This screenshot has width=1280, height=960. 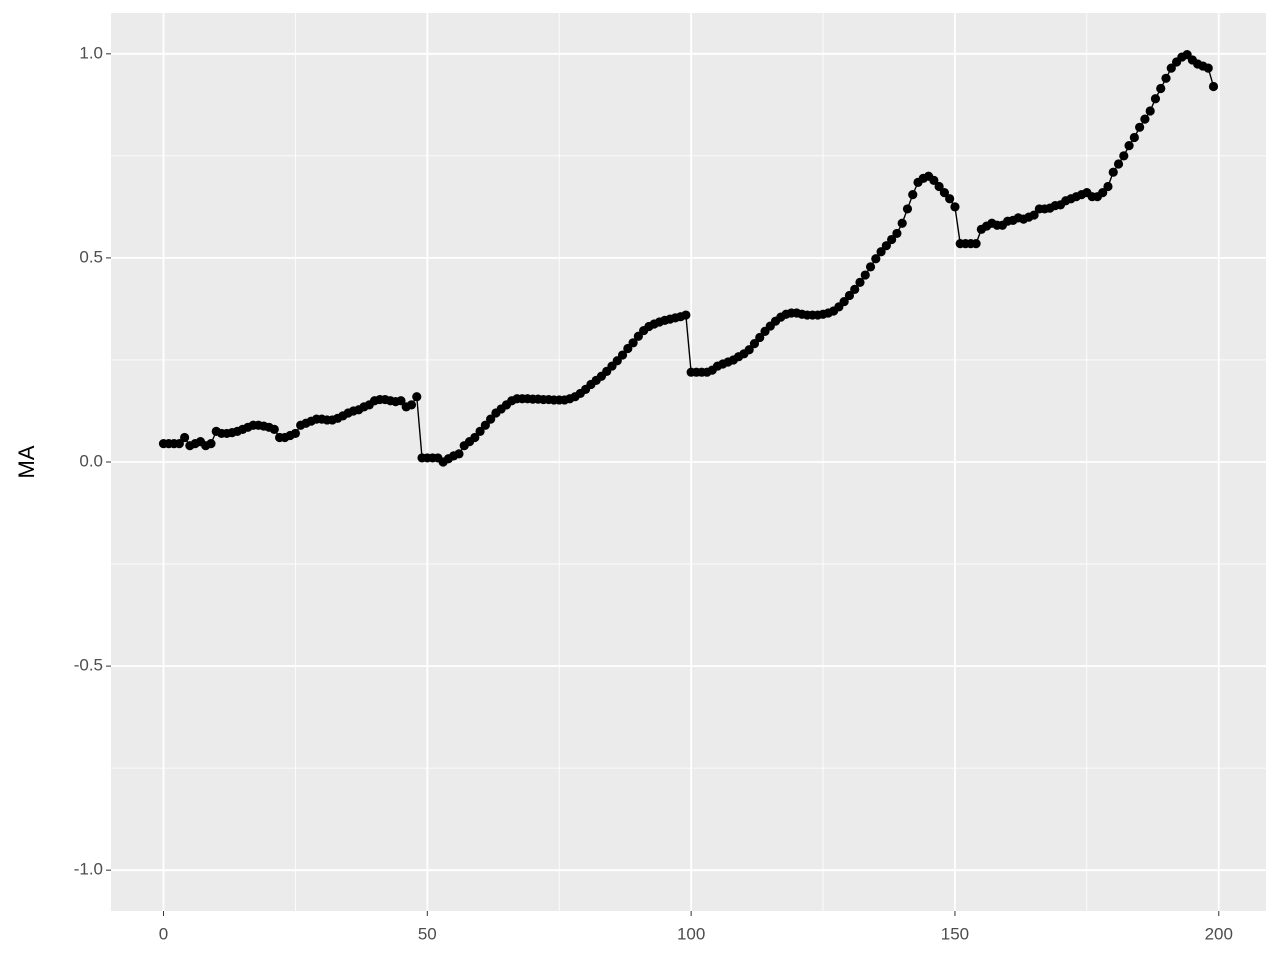 What do you see at coordinates (88, 869) in the screenshot?
I see `y-tick-label: -1.0` at bounding box center [88, 869].